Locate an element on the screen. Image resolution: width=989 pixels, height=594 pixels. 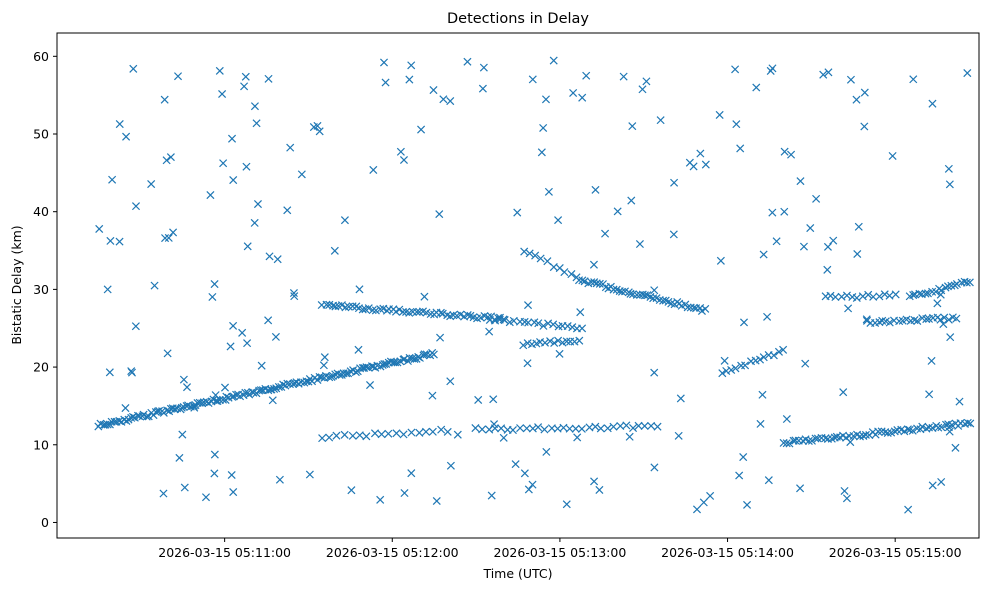
y-tick-label: 60 is located at coordinates (41, 56).